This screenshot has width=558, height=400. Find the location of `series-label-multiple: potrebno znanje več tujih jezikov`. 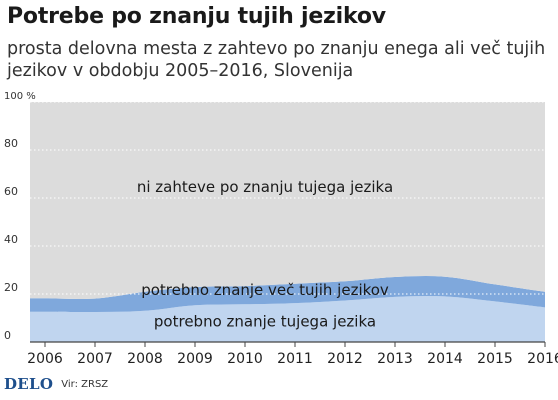

series-label-multiple: potrebno znanje več tujih jezikov is located at coordinates (265, 290).